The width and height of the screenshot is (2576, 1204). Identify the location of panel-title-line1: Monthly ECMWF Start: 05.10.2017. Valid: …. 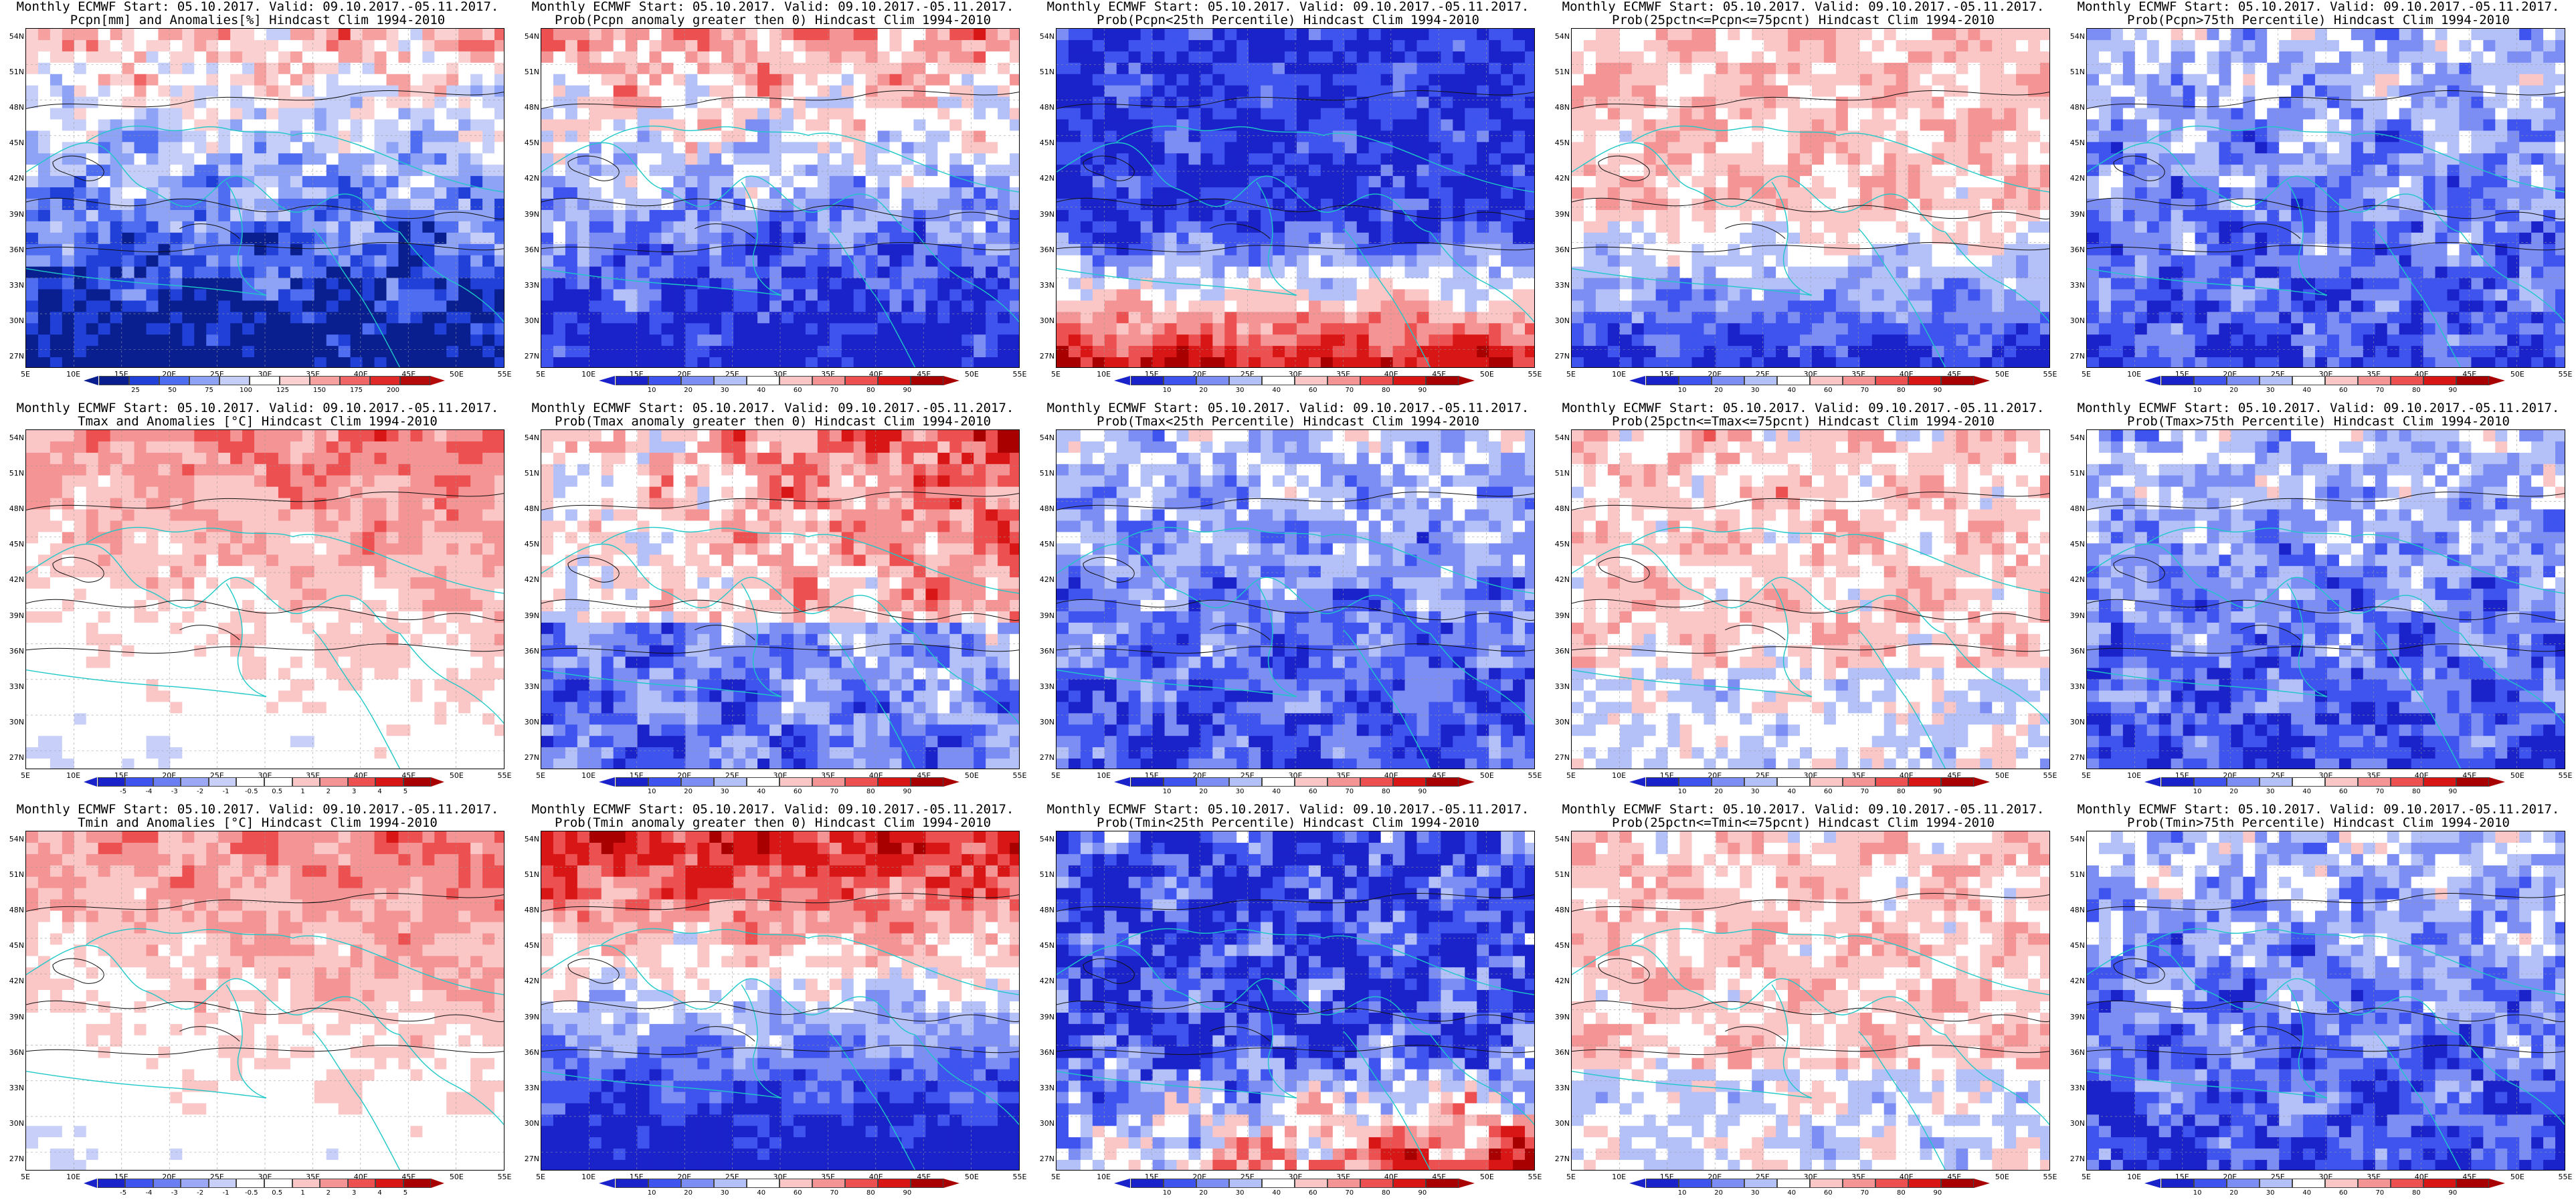
(773, 7).